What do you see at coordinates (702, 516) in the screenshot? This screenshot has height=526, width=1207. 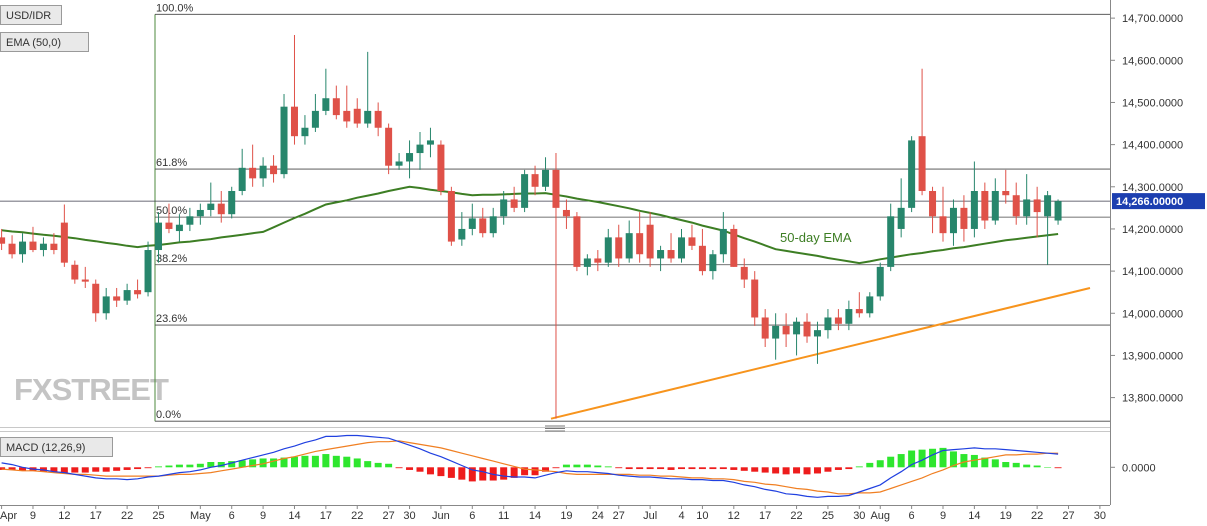 I see `x-tick-label: 10` at bounding box center [702, 516].